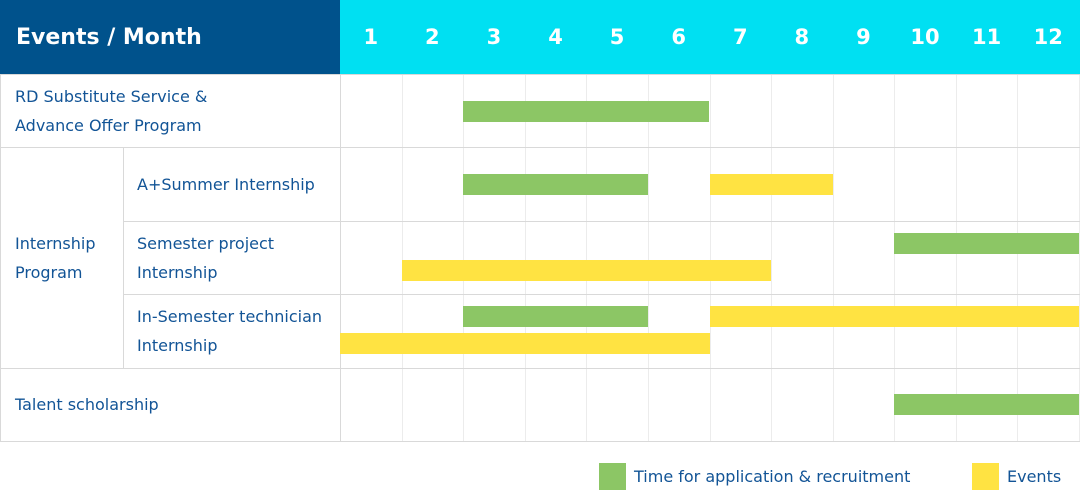 This screenshot has width=1080, height=494. I want to click on month-label-2: 2, so click(432, 37).